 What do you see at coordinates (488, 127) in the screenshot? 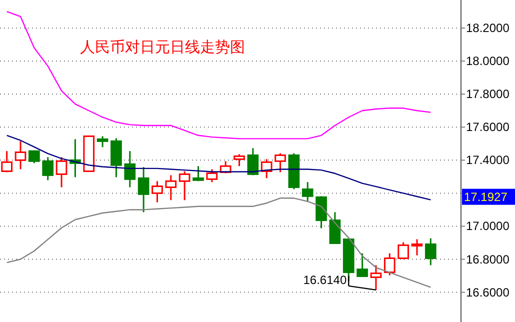
I see `y-tick-label: 17.6000` at bounding box center [488, 127].